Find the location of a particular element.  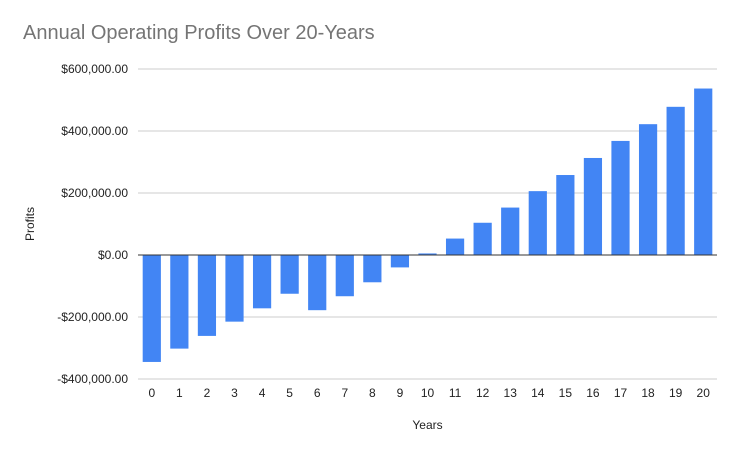

x-tick-label: 0 is located at coordinates (151, 393).